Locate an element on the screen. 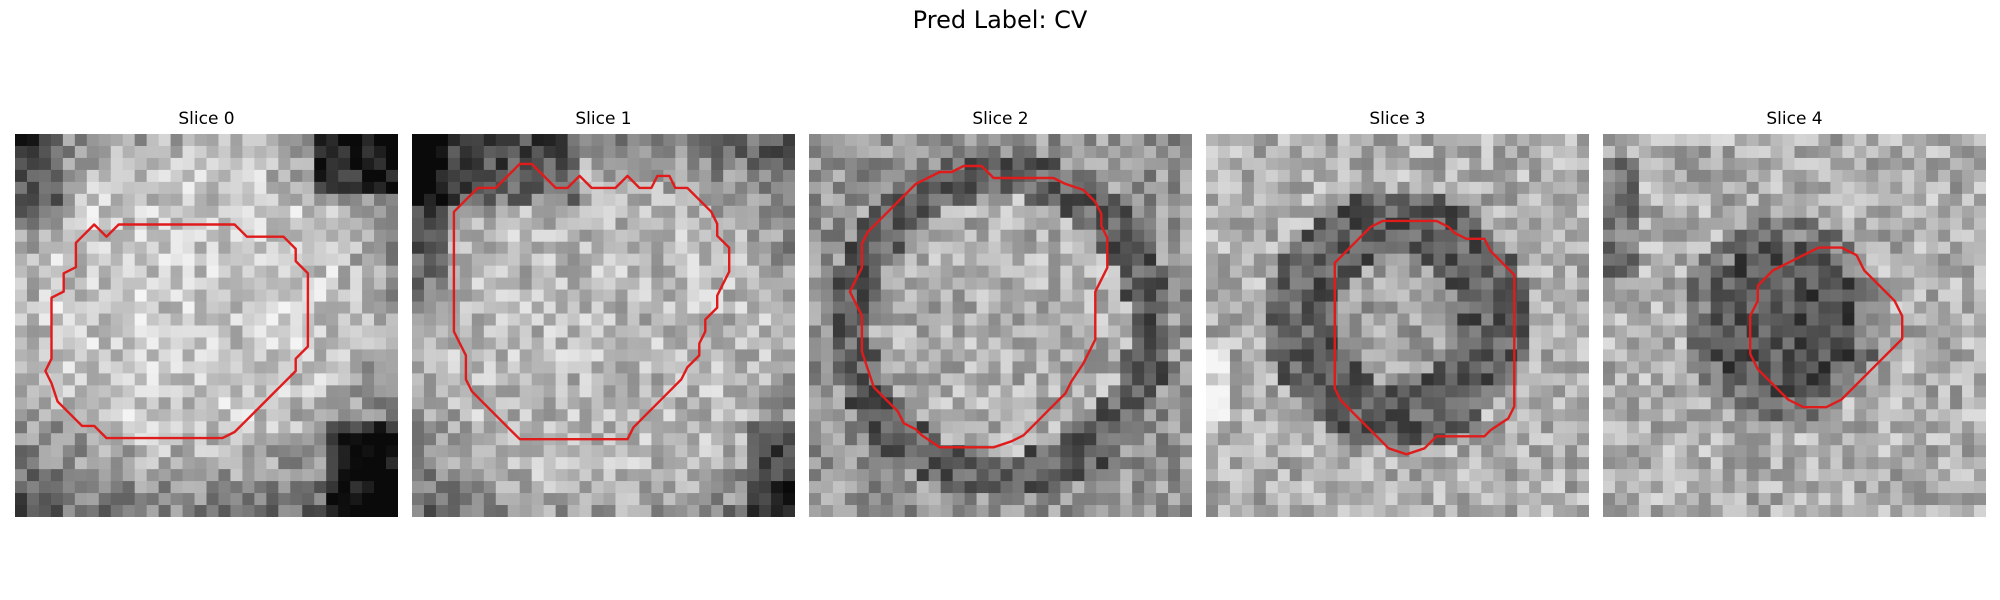  slice-0-contour is located at coordinates (177, 331).